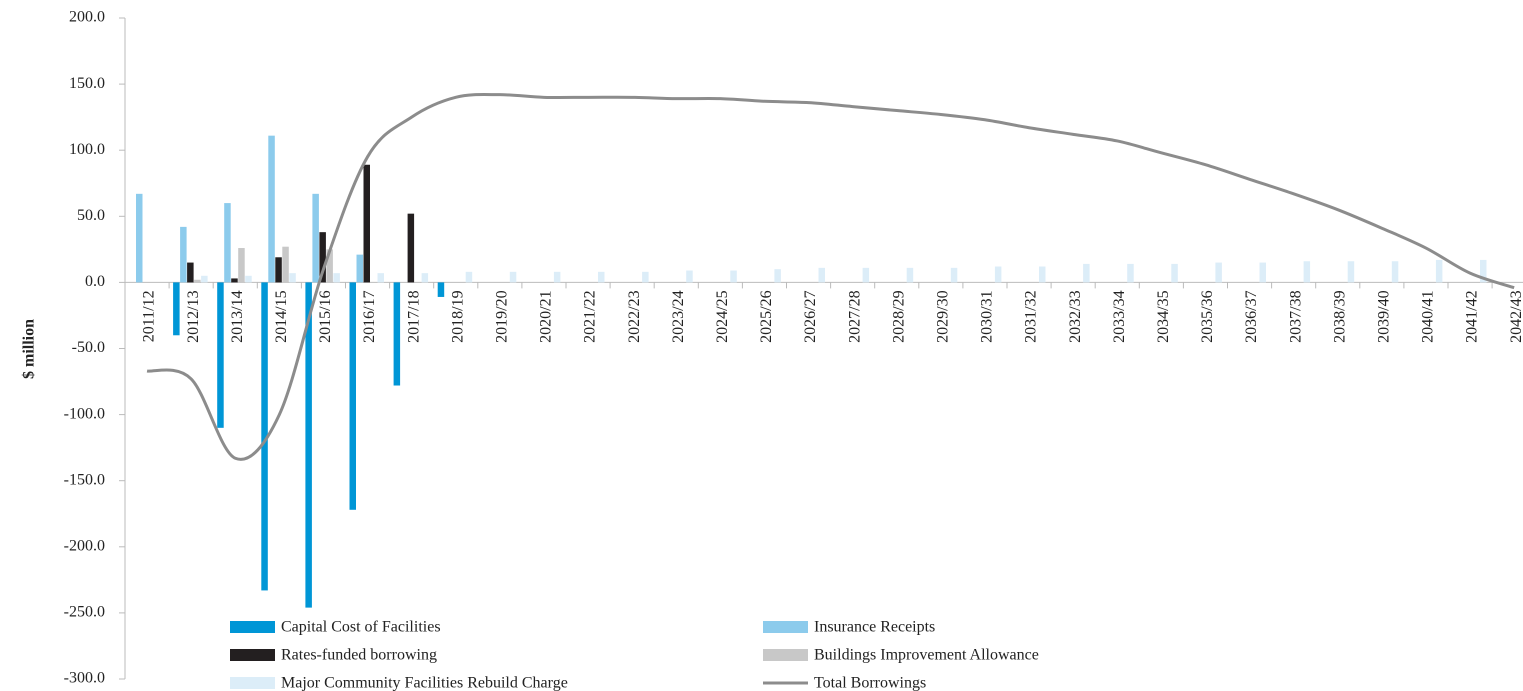 The height and width of the screenshot is (691, 1523). I want to click on x-tick-label: 2035/36, so click(1207, 316).